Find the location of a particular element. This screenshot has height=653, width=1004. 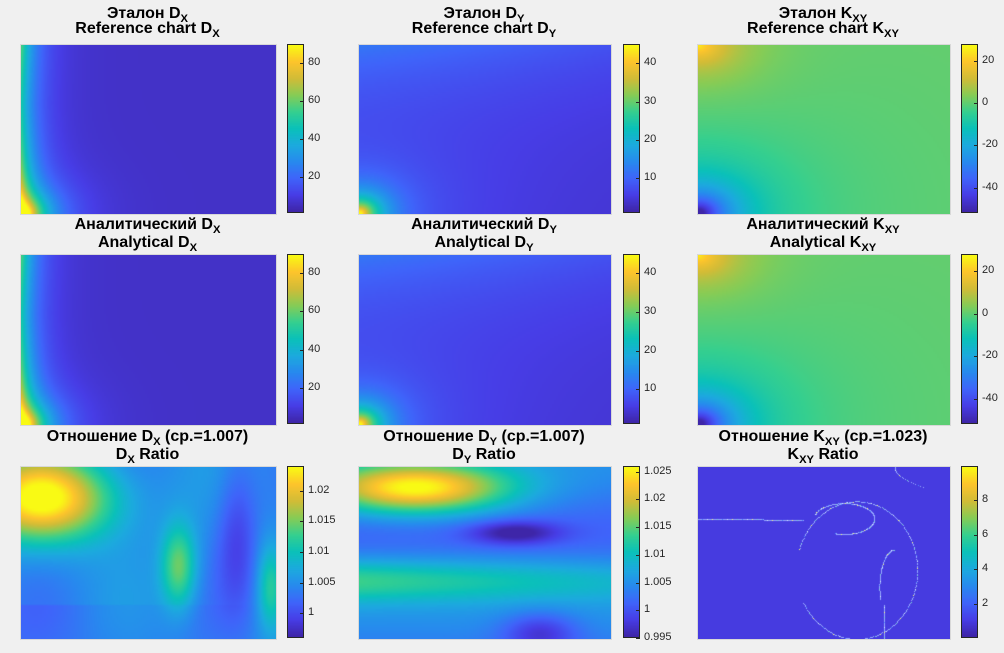

chart-title-ru: Аналитический DX is located at coordinates (147, 226).